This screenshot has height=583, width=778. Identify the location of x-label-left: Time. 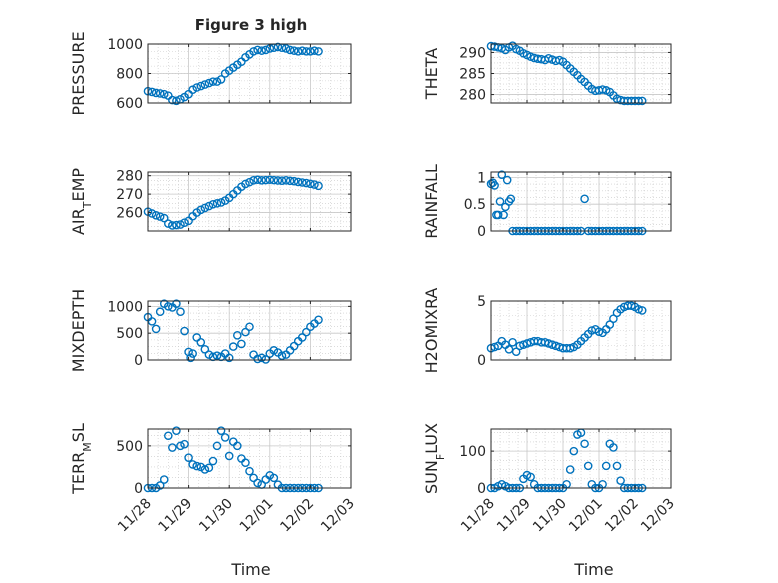
(250, 569).